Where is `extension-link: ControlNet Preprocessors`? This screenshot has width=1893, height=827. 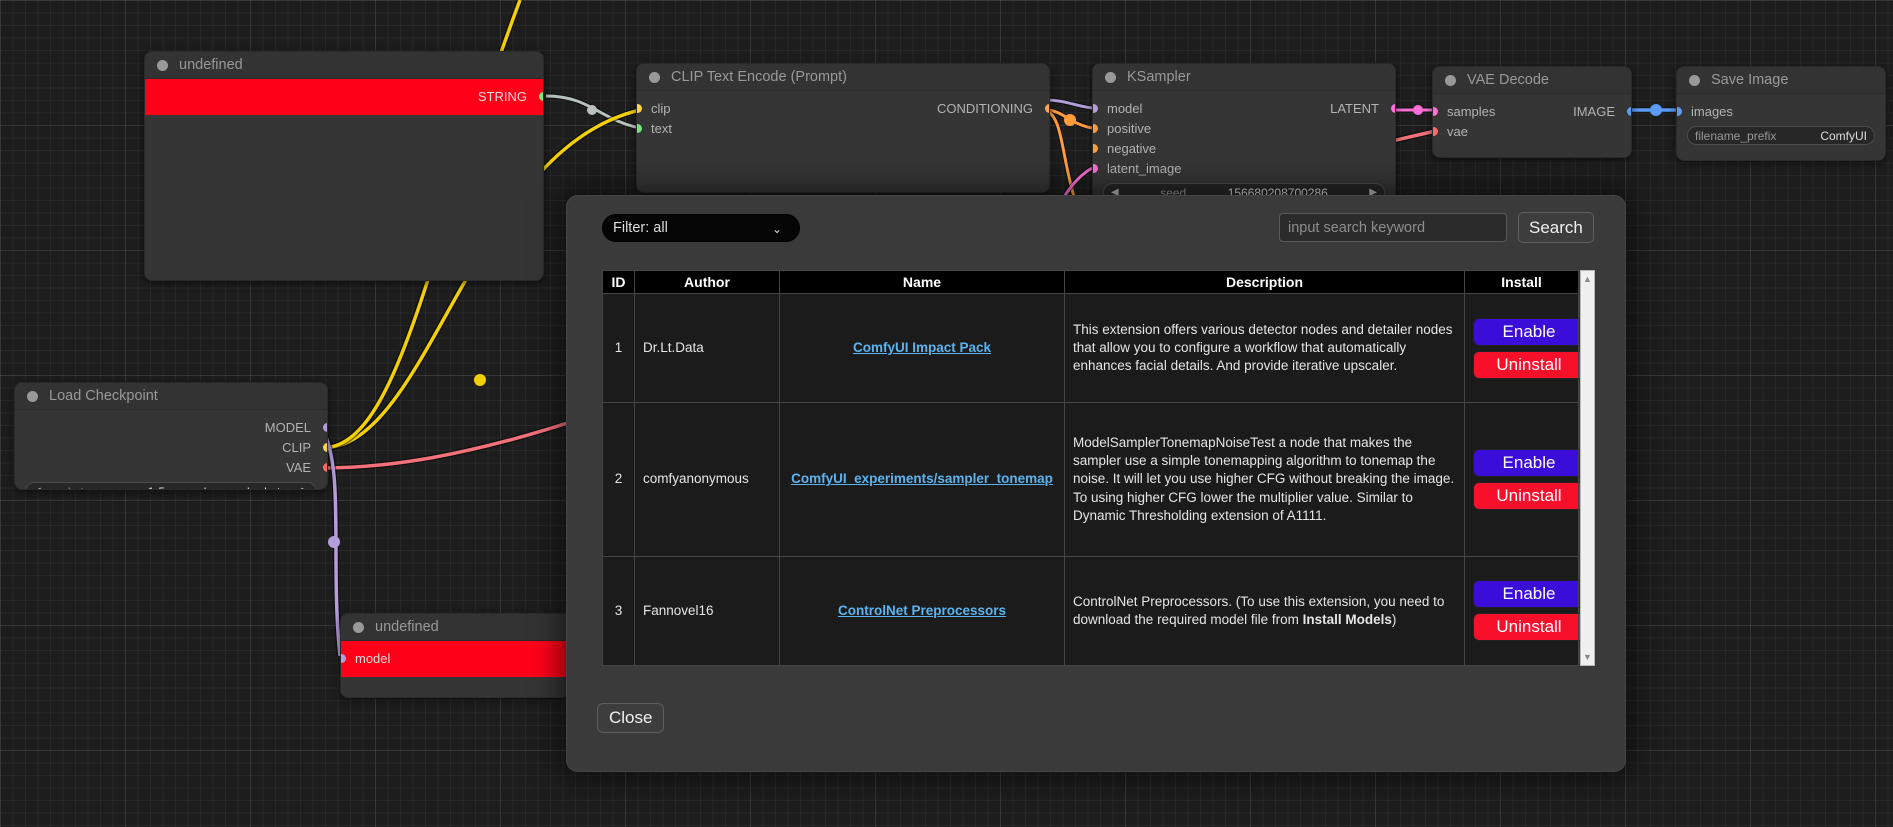 extension-link: ControlNet Preprocessors is located at coordinates (922, 610).